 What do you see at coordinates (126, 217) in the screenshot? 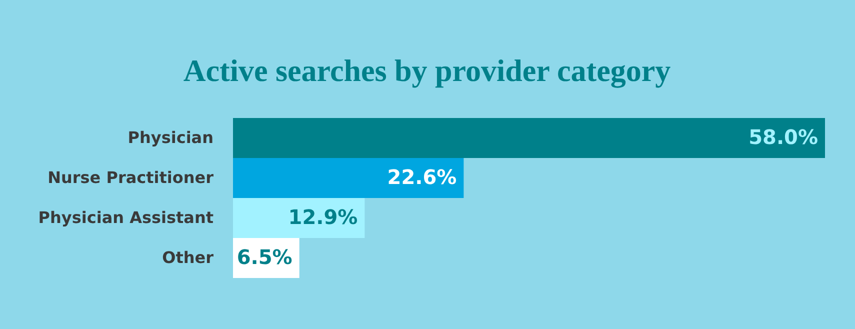
I see `y-tick-label: Physician Assistant` at bounding box center [126, 217].